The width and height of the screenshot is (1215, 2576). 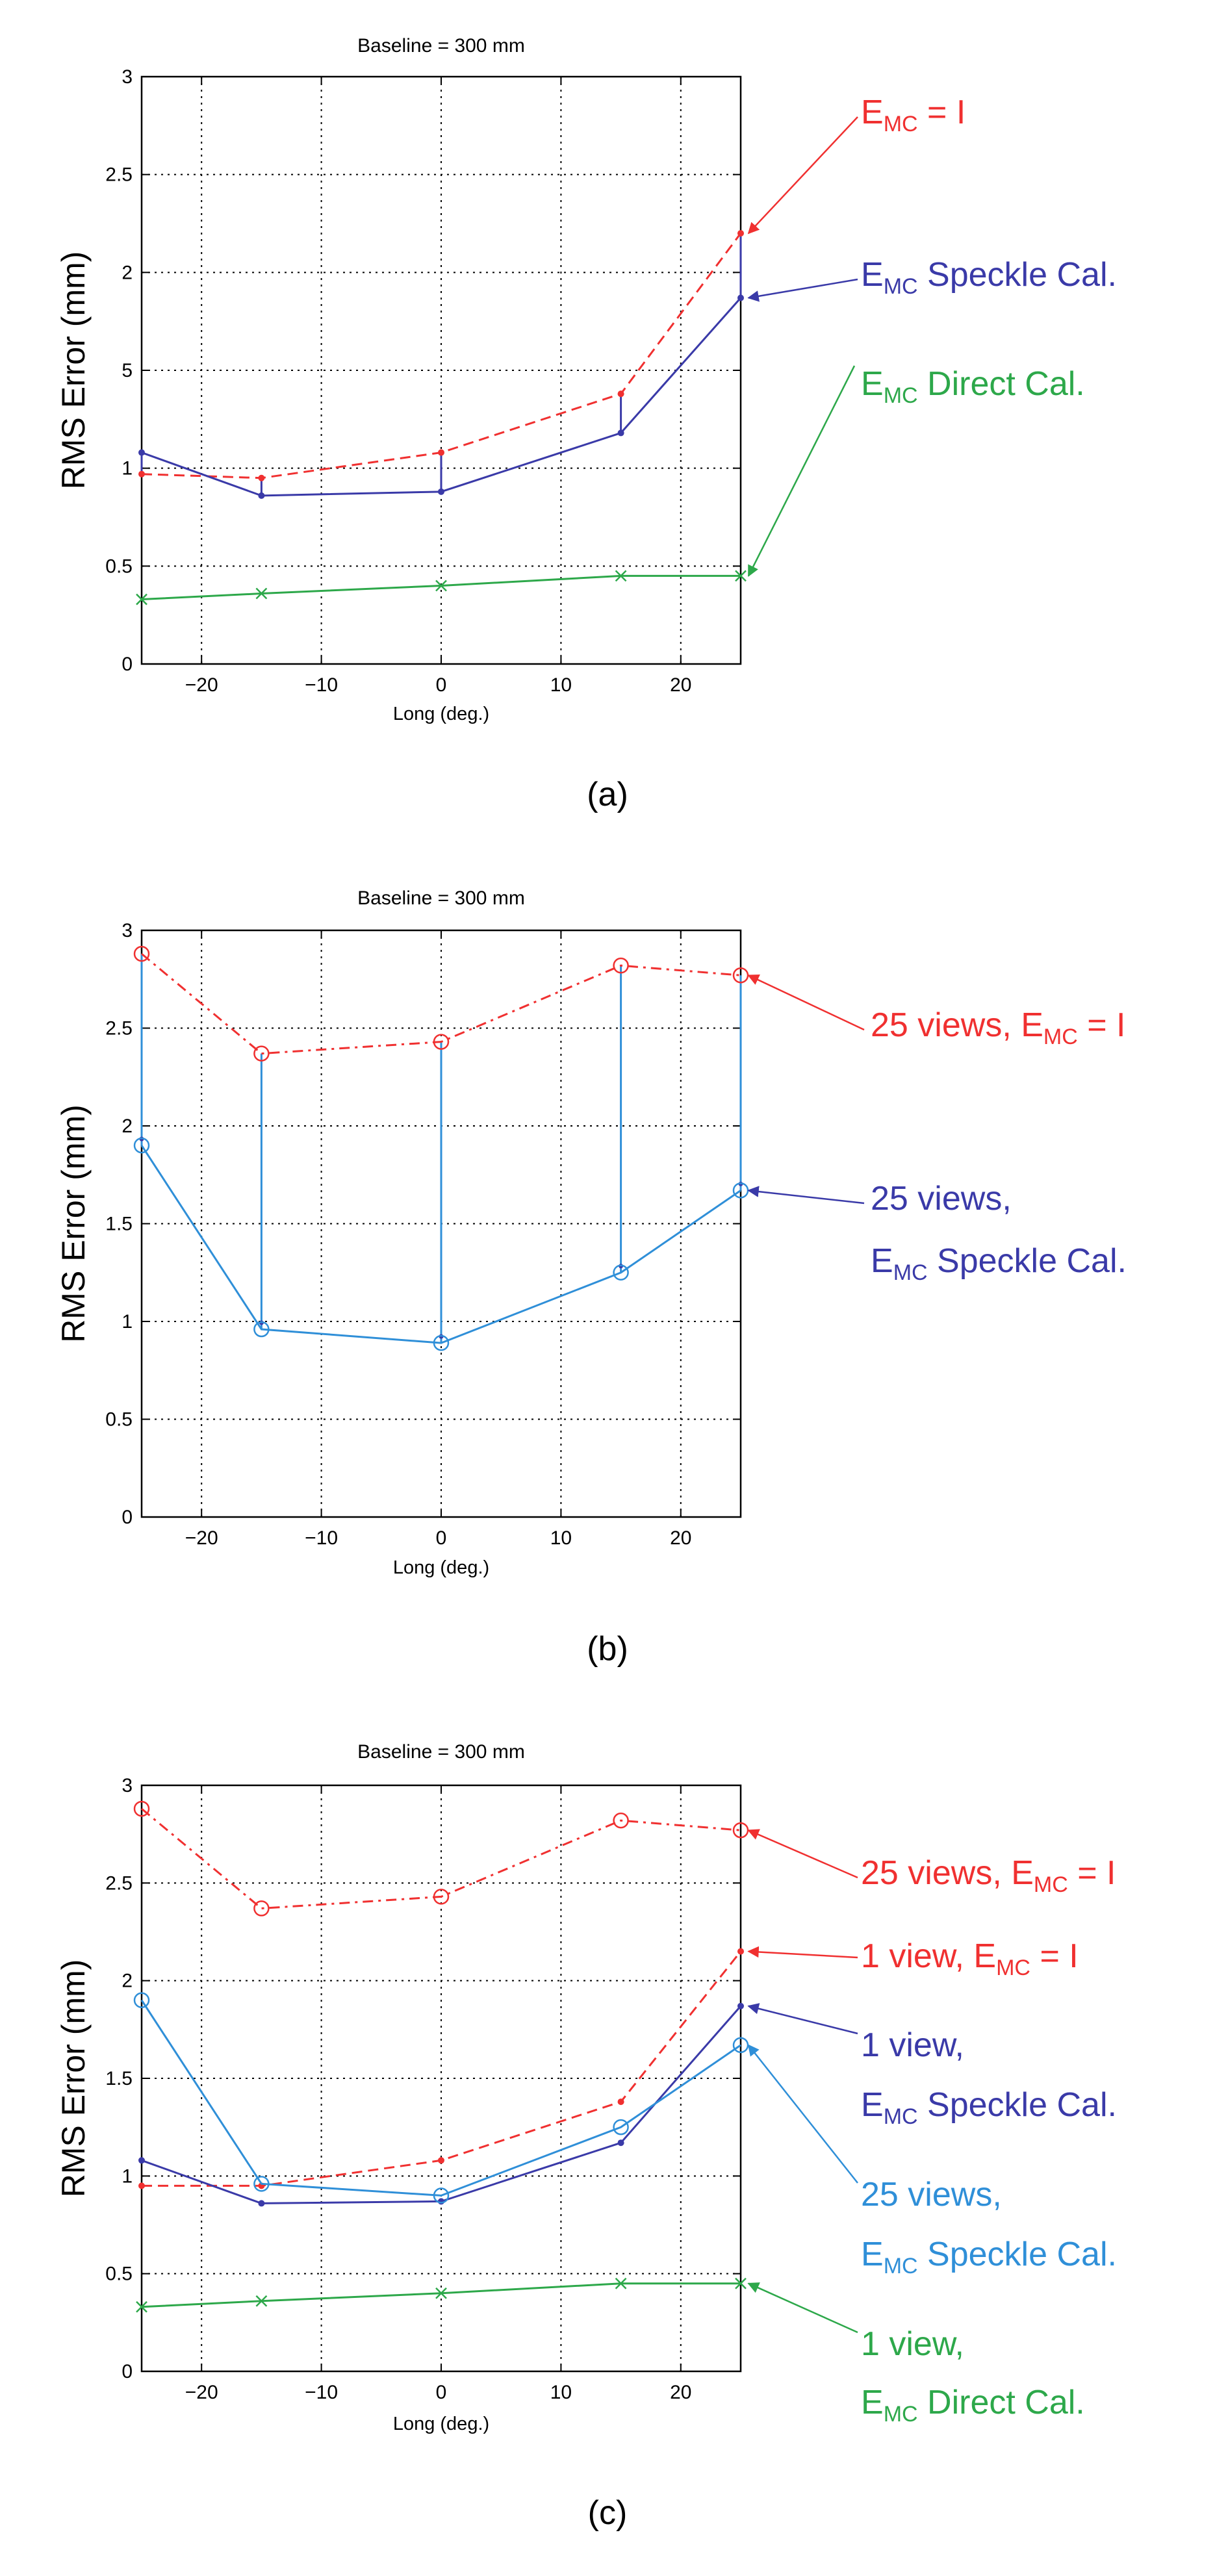 What do you see at coordinates (74, 370) in the screenshot?
I see `y-axis-label: RMS Error (mm)` at bounding box center [74, 370].